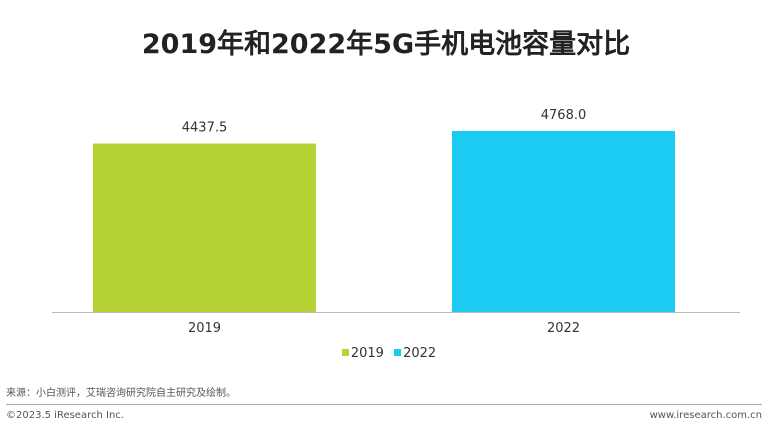 This screenshot has width=772, height=435. Describe the element at coordinates (205, 128) in the screenshot. I see `data-label-2019: 4437.5` at that location.